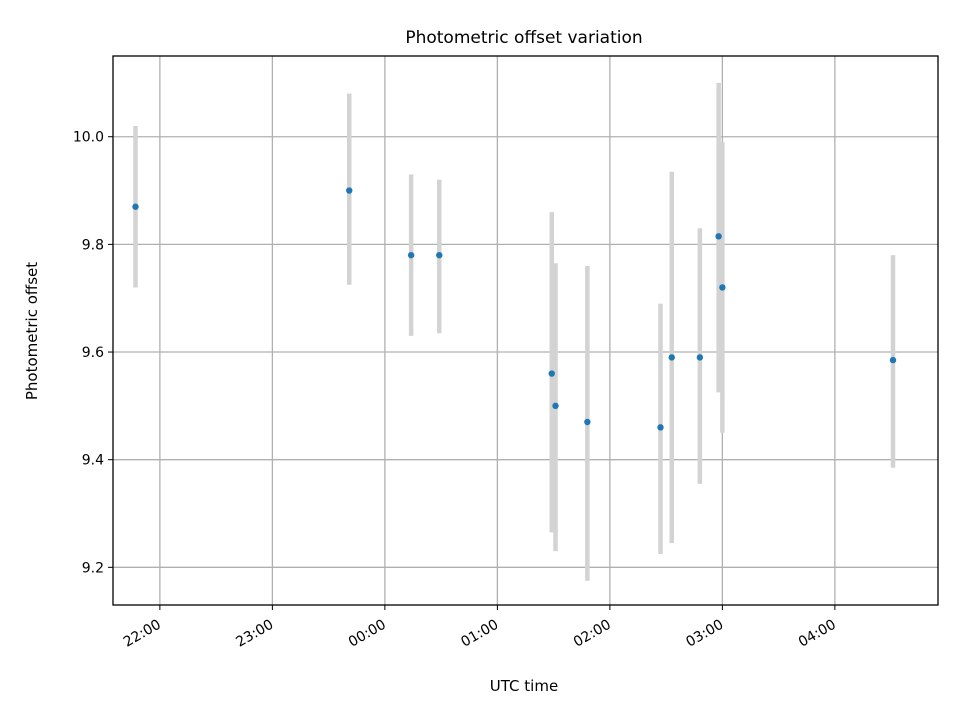  What do you see at coordinates (523, 38) in the screenshot?
I see `chart-title: Photometric offset variation` at bounding box center [523, 38].